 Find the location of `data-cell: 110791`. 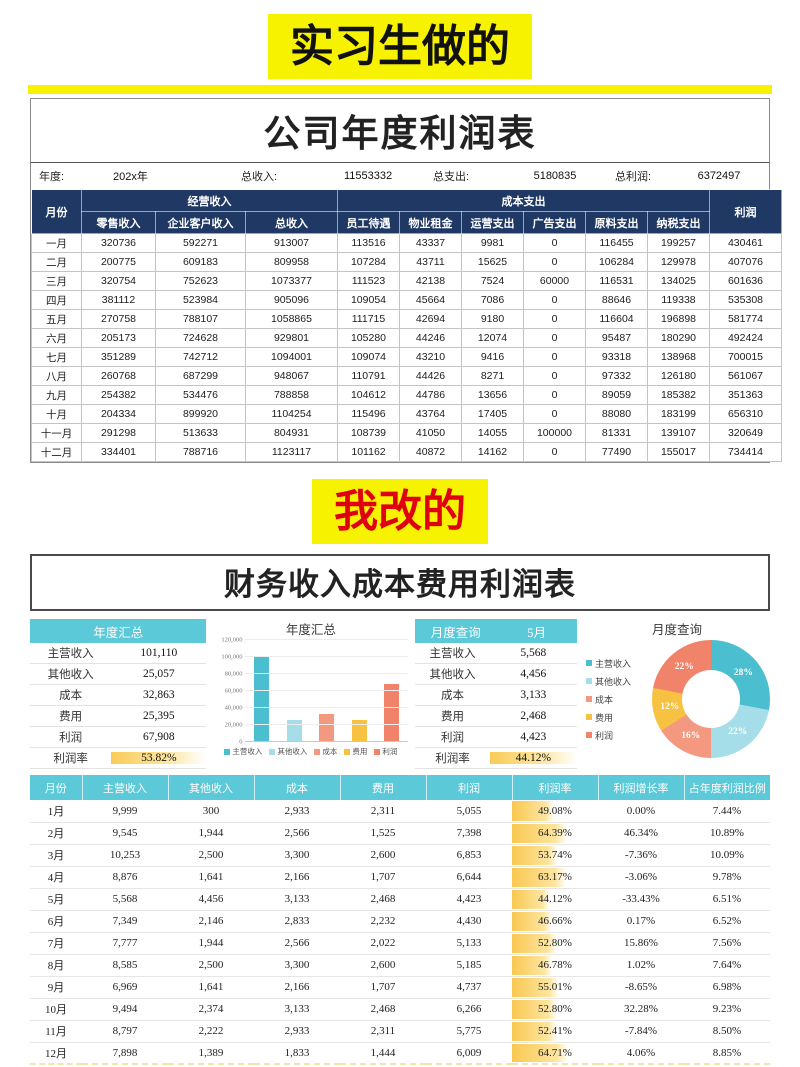

data-cell: 110791 is located at coordinates (368, 376).